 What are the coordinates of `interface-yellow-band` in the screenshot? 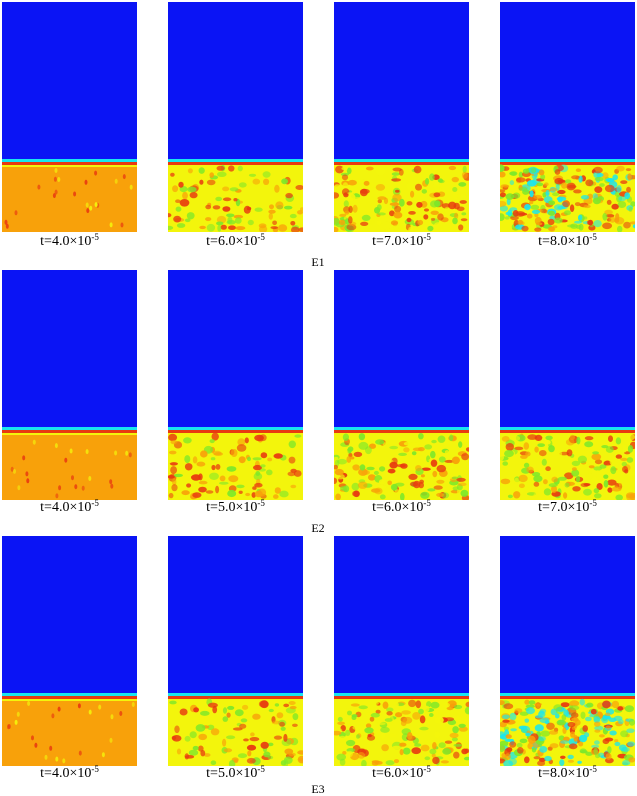 It's located at (69, 700).